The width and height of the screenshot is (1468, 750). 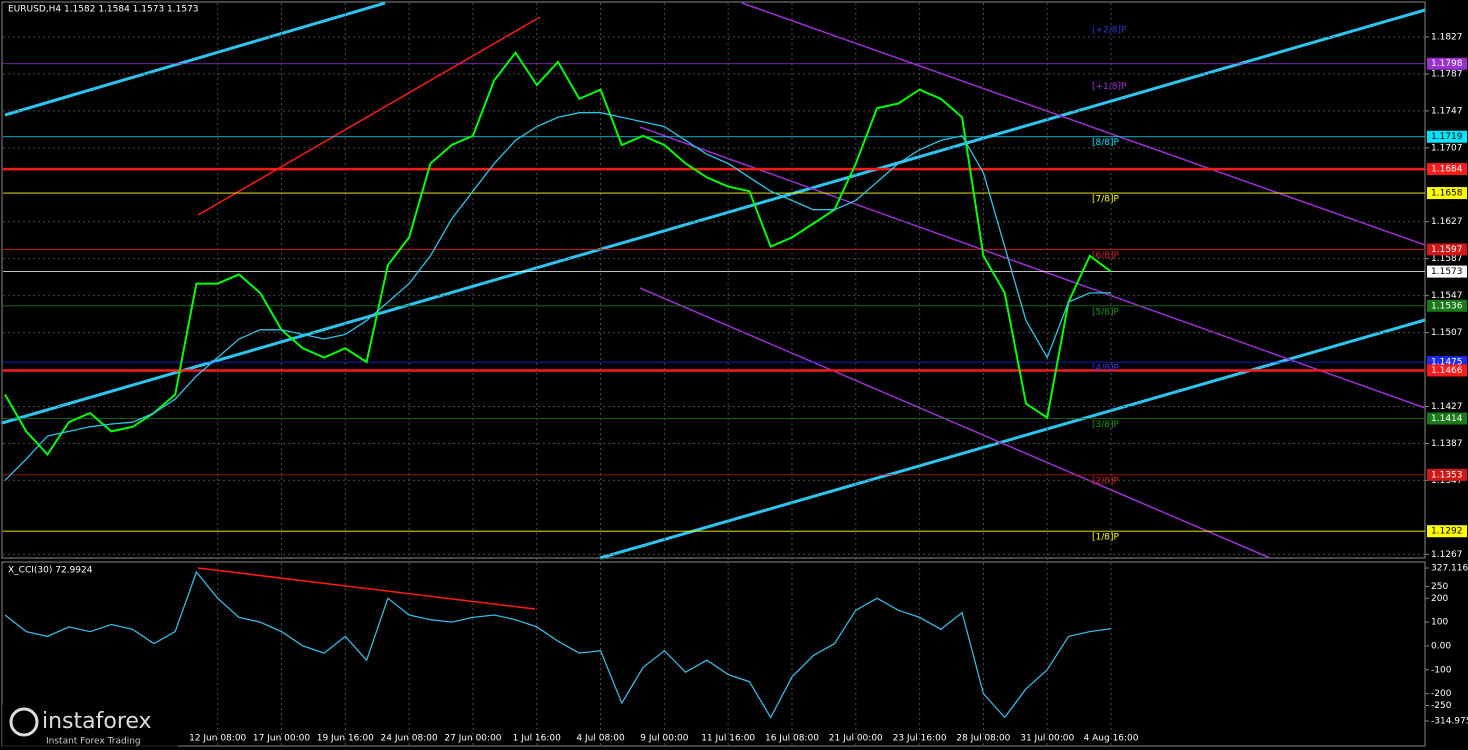 What do you see at coordinates (856, 739) in the screenshot?
I see `x-tick-label: 21 Jul 00:00` at bounding box center [856, 739].